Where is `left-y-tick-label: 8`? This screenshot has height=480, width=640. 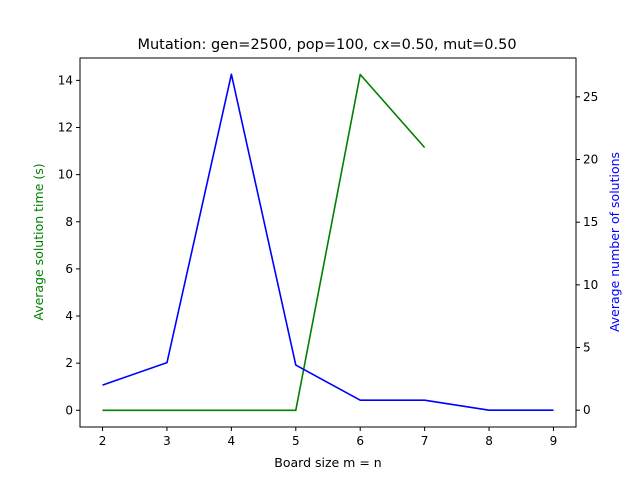
left-y-tick-label: 8 is located at coordinates (69, 222).